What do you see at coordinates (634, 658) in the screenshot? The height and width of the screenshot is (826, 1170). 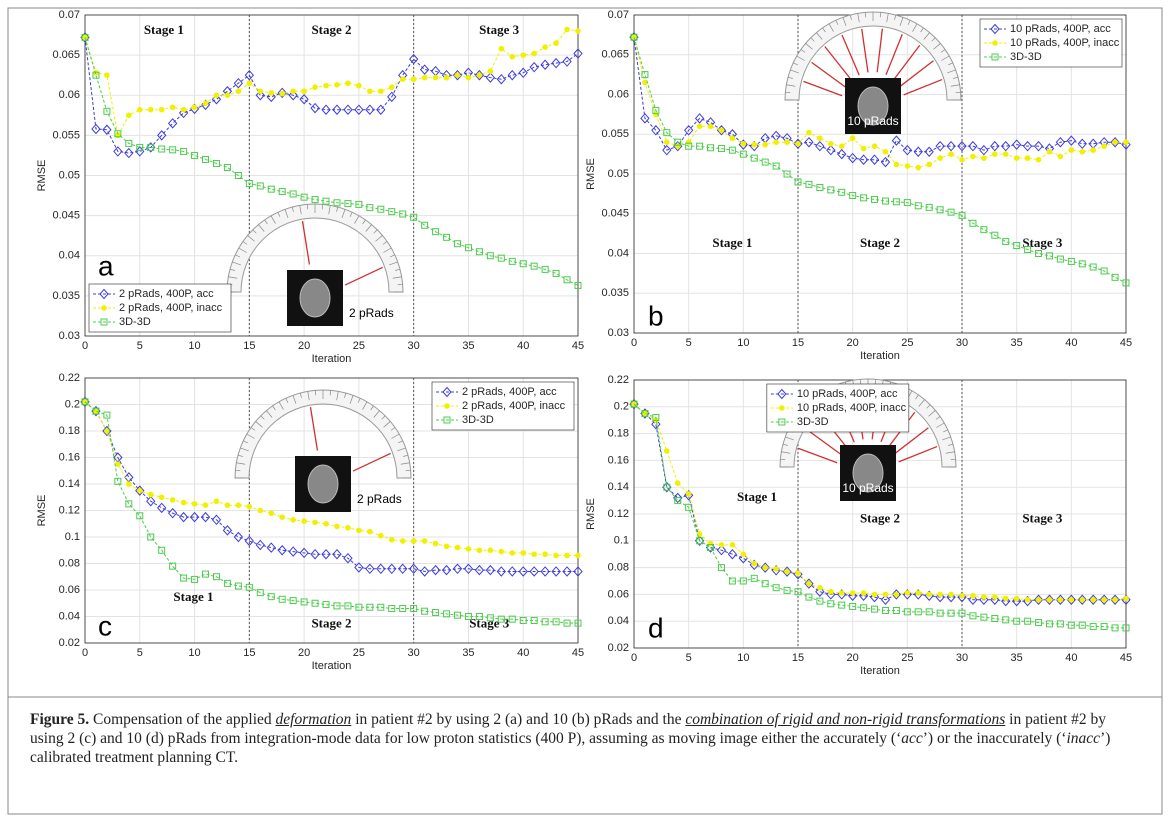 I see `x-tick-label: 0` at bounding box center [634, 658].